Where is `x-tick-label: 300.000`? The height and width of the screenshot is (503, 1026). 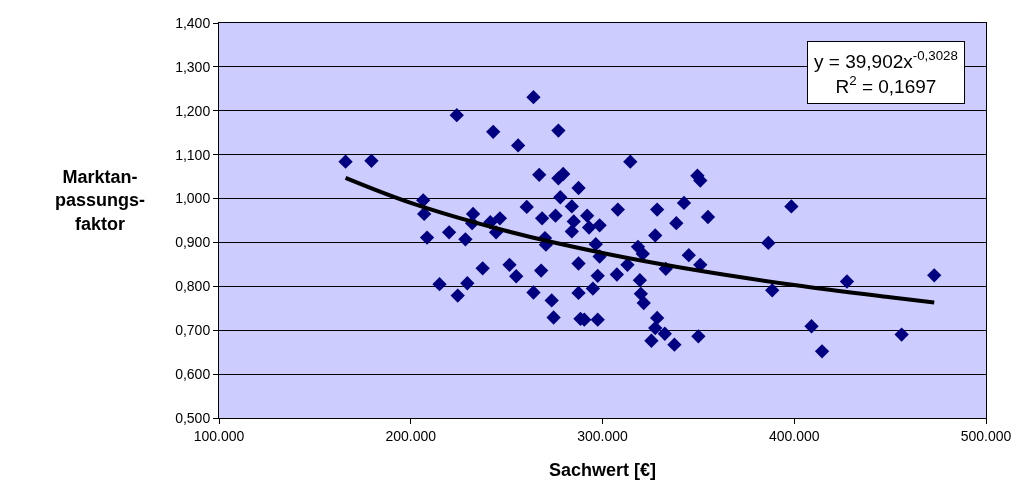
x-tick-label: 300.000 is located at coordinates (603, 435).